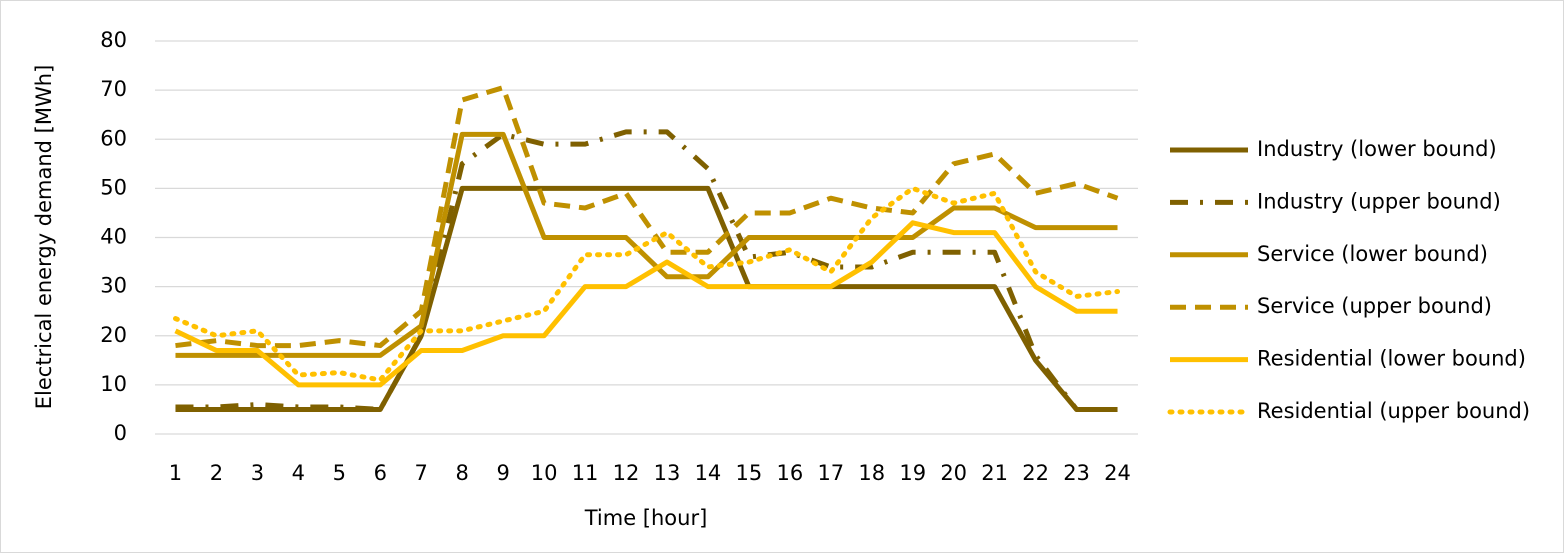  Describe the element at coordinates (380, 473) in the screenshot. I see `x-tick-label: 6` at that location.